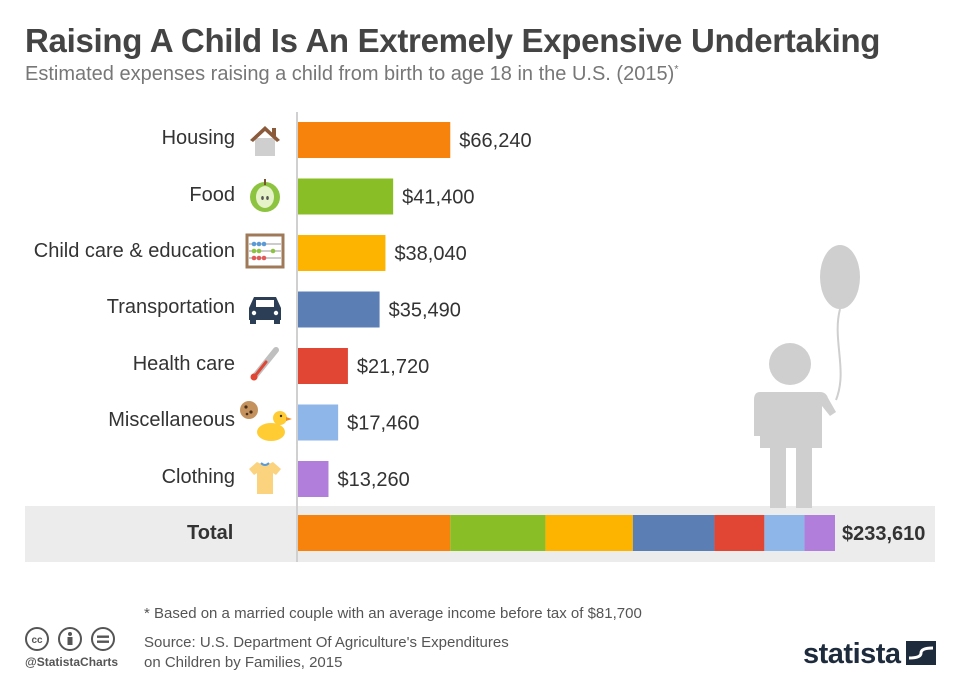 This screenshot has width=960, height=684. What do you see at coordinates (134, 251) in the screenshot?
I see `category-label-child-care: Child care & education` at bounding box center [134, 251].